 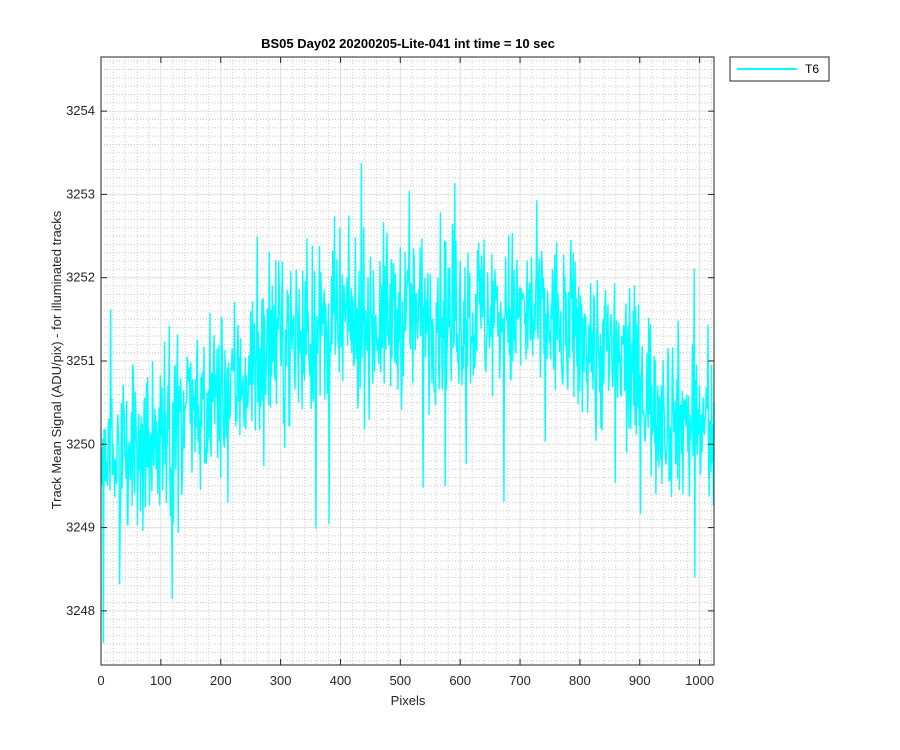 What do you see at coordinates (580, 680) in the screenshot?
I see `x-tick-label: 800` at bounding box center [580, 680].